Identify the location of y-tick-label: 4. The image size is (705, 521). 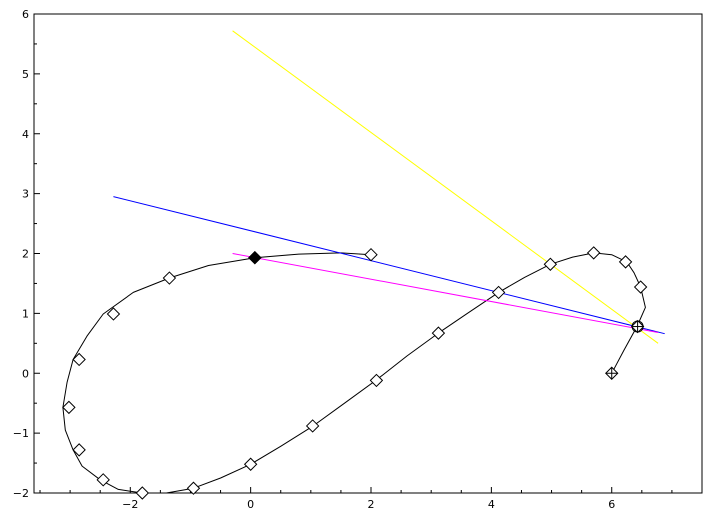
(25, 134).